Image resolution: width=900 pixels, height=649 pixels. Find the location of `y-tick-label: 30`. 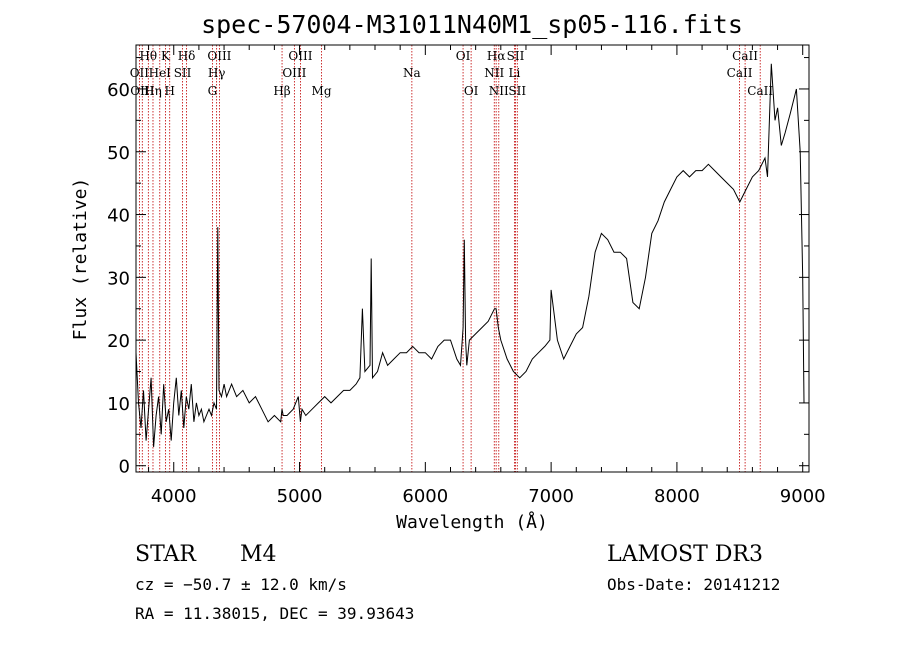

y-tick-label: 30 is located at coordinates (118, 278).